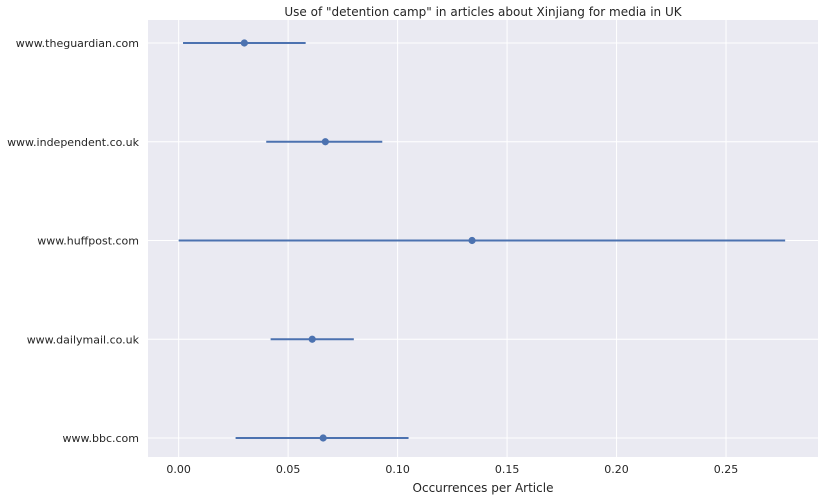 Image resolution: width=825 pixels, height=501 pixels. What do you see at coordinates (726, 469) in the screenshot?
I see `x-tick-label: 0.25` at bounding box center [726, 469].